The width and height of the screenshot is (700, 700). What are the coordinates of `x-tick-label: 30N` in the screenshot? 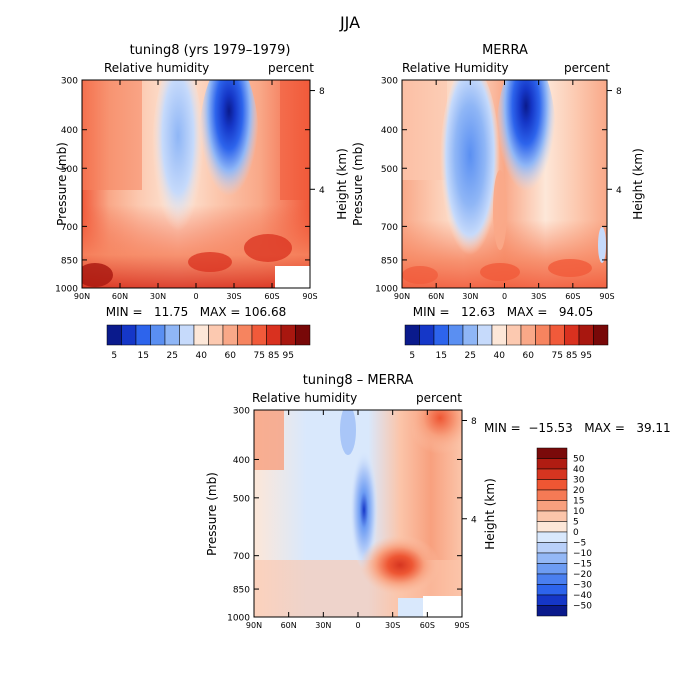 It's located at (470, 296).